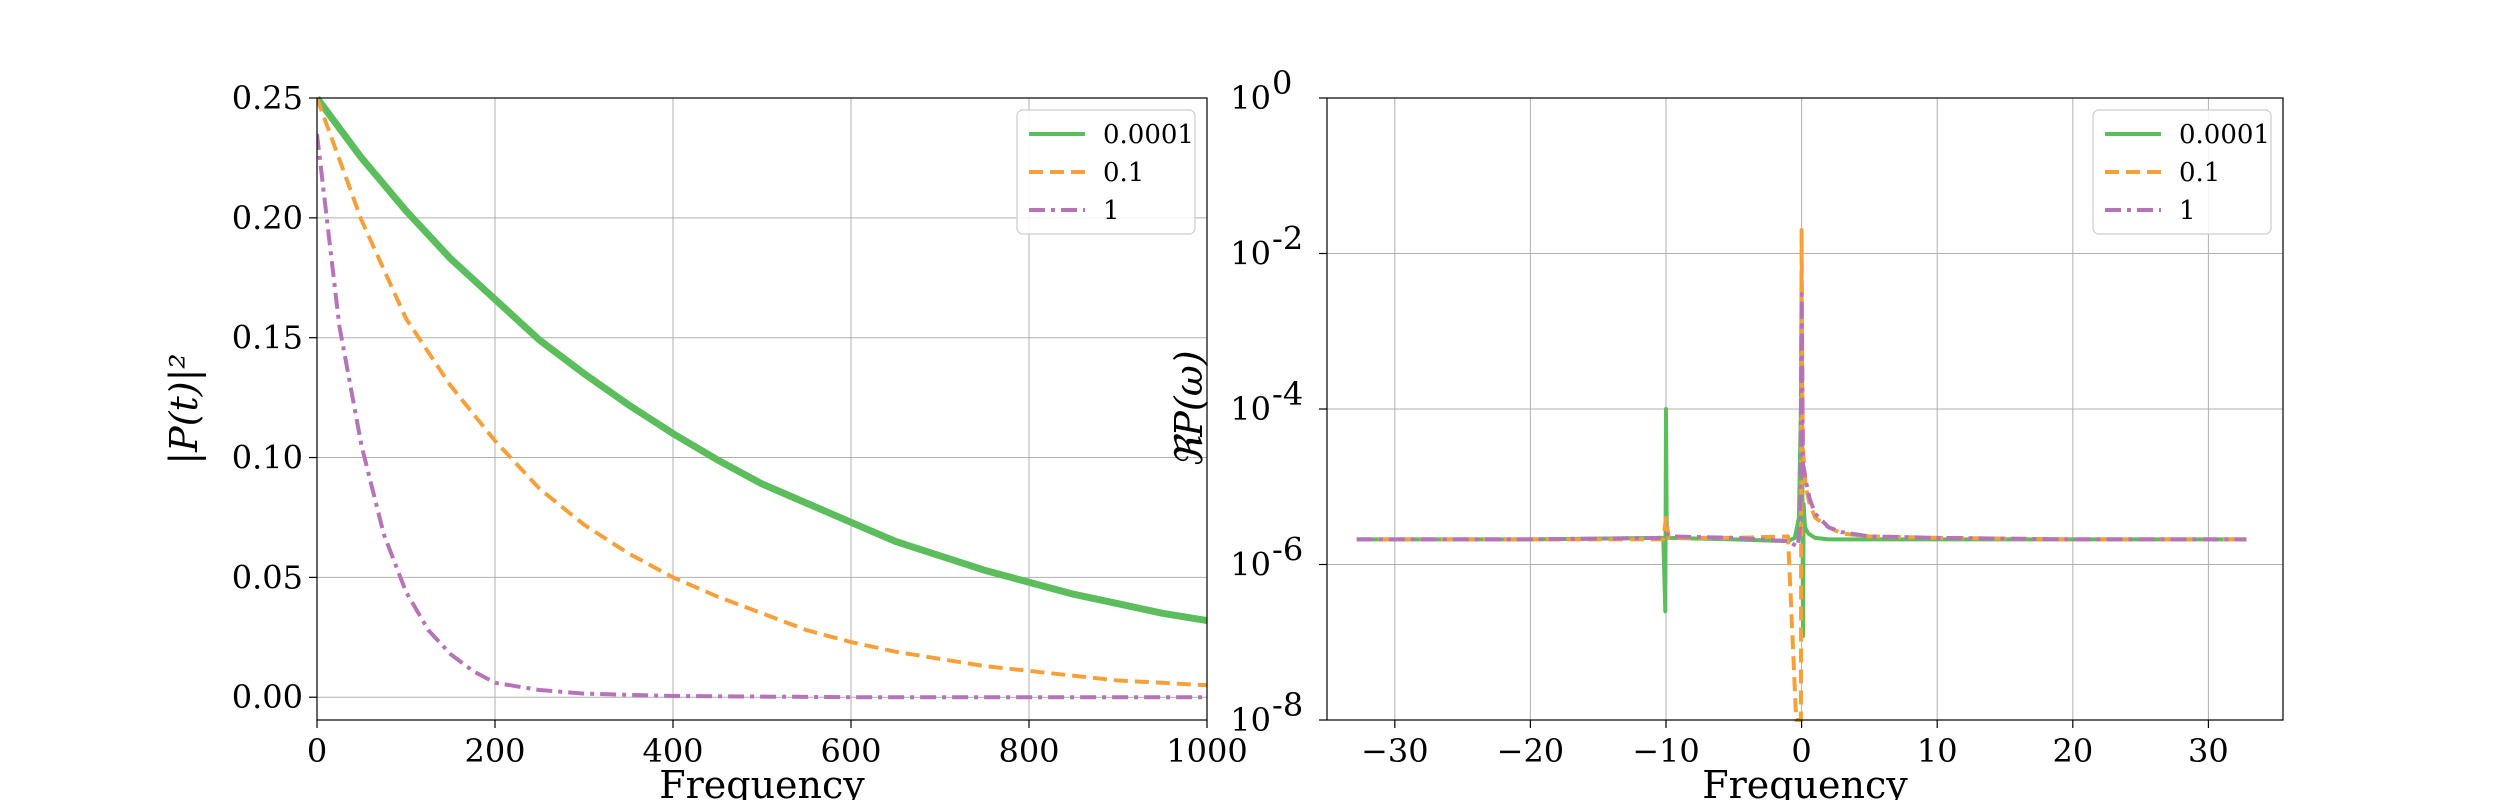  I want to click on x-tick-label: −10, so click(1666, 751).